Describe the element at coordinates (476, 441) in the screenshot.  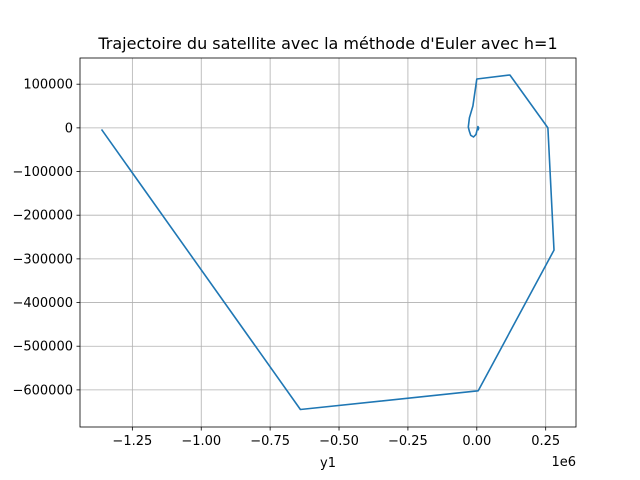
I see `x-tick-label: 0.00` at that location.